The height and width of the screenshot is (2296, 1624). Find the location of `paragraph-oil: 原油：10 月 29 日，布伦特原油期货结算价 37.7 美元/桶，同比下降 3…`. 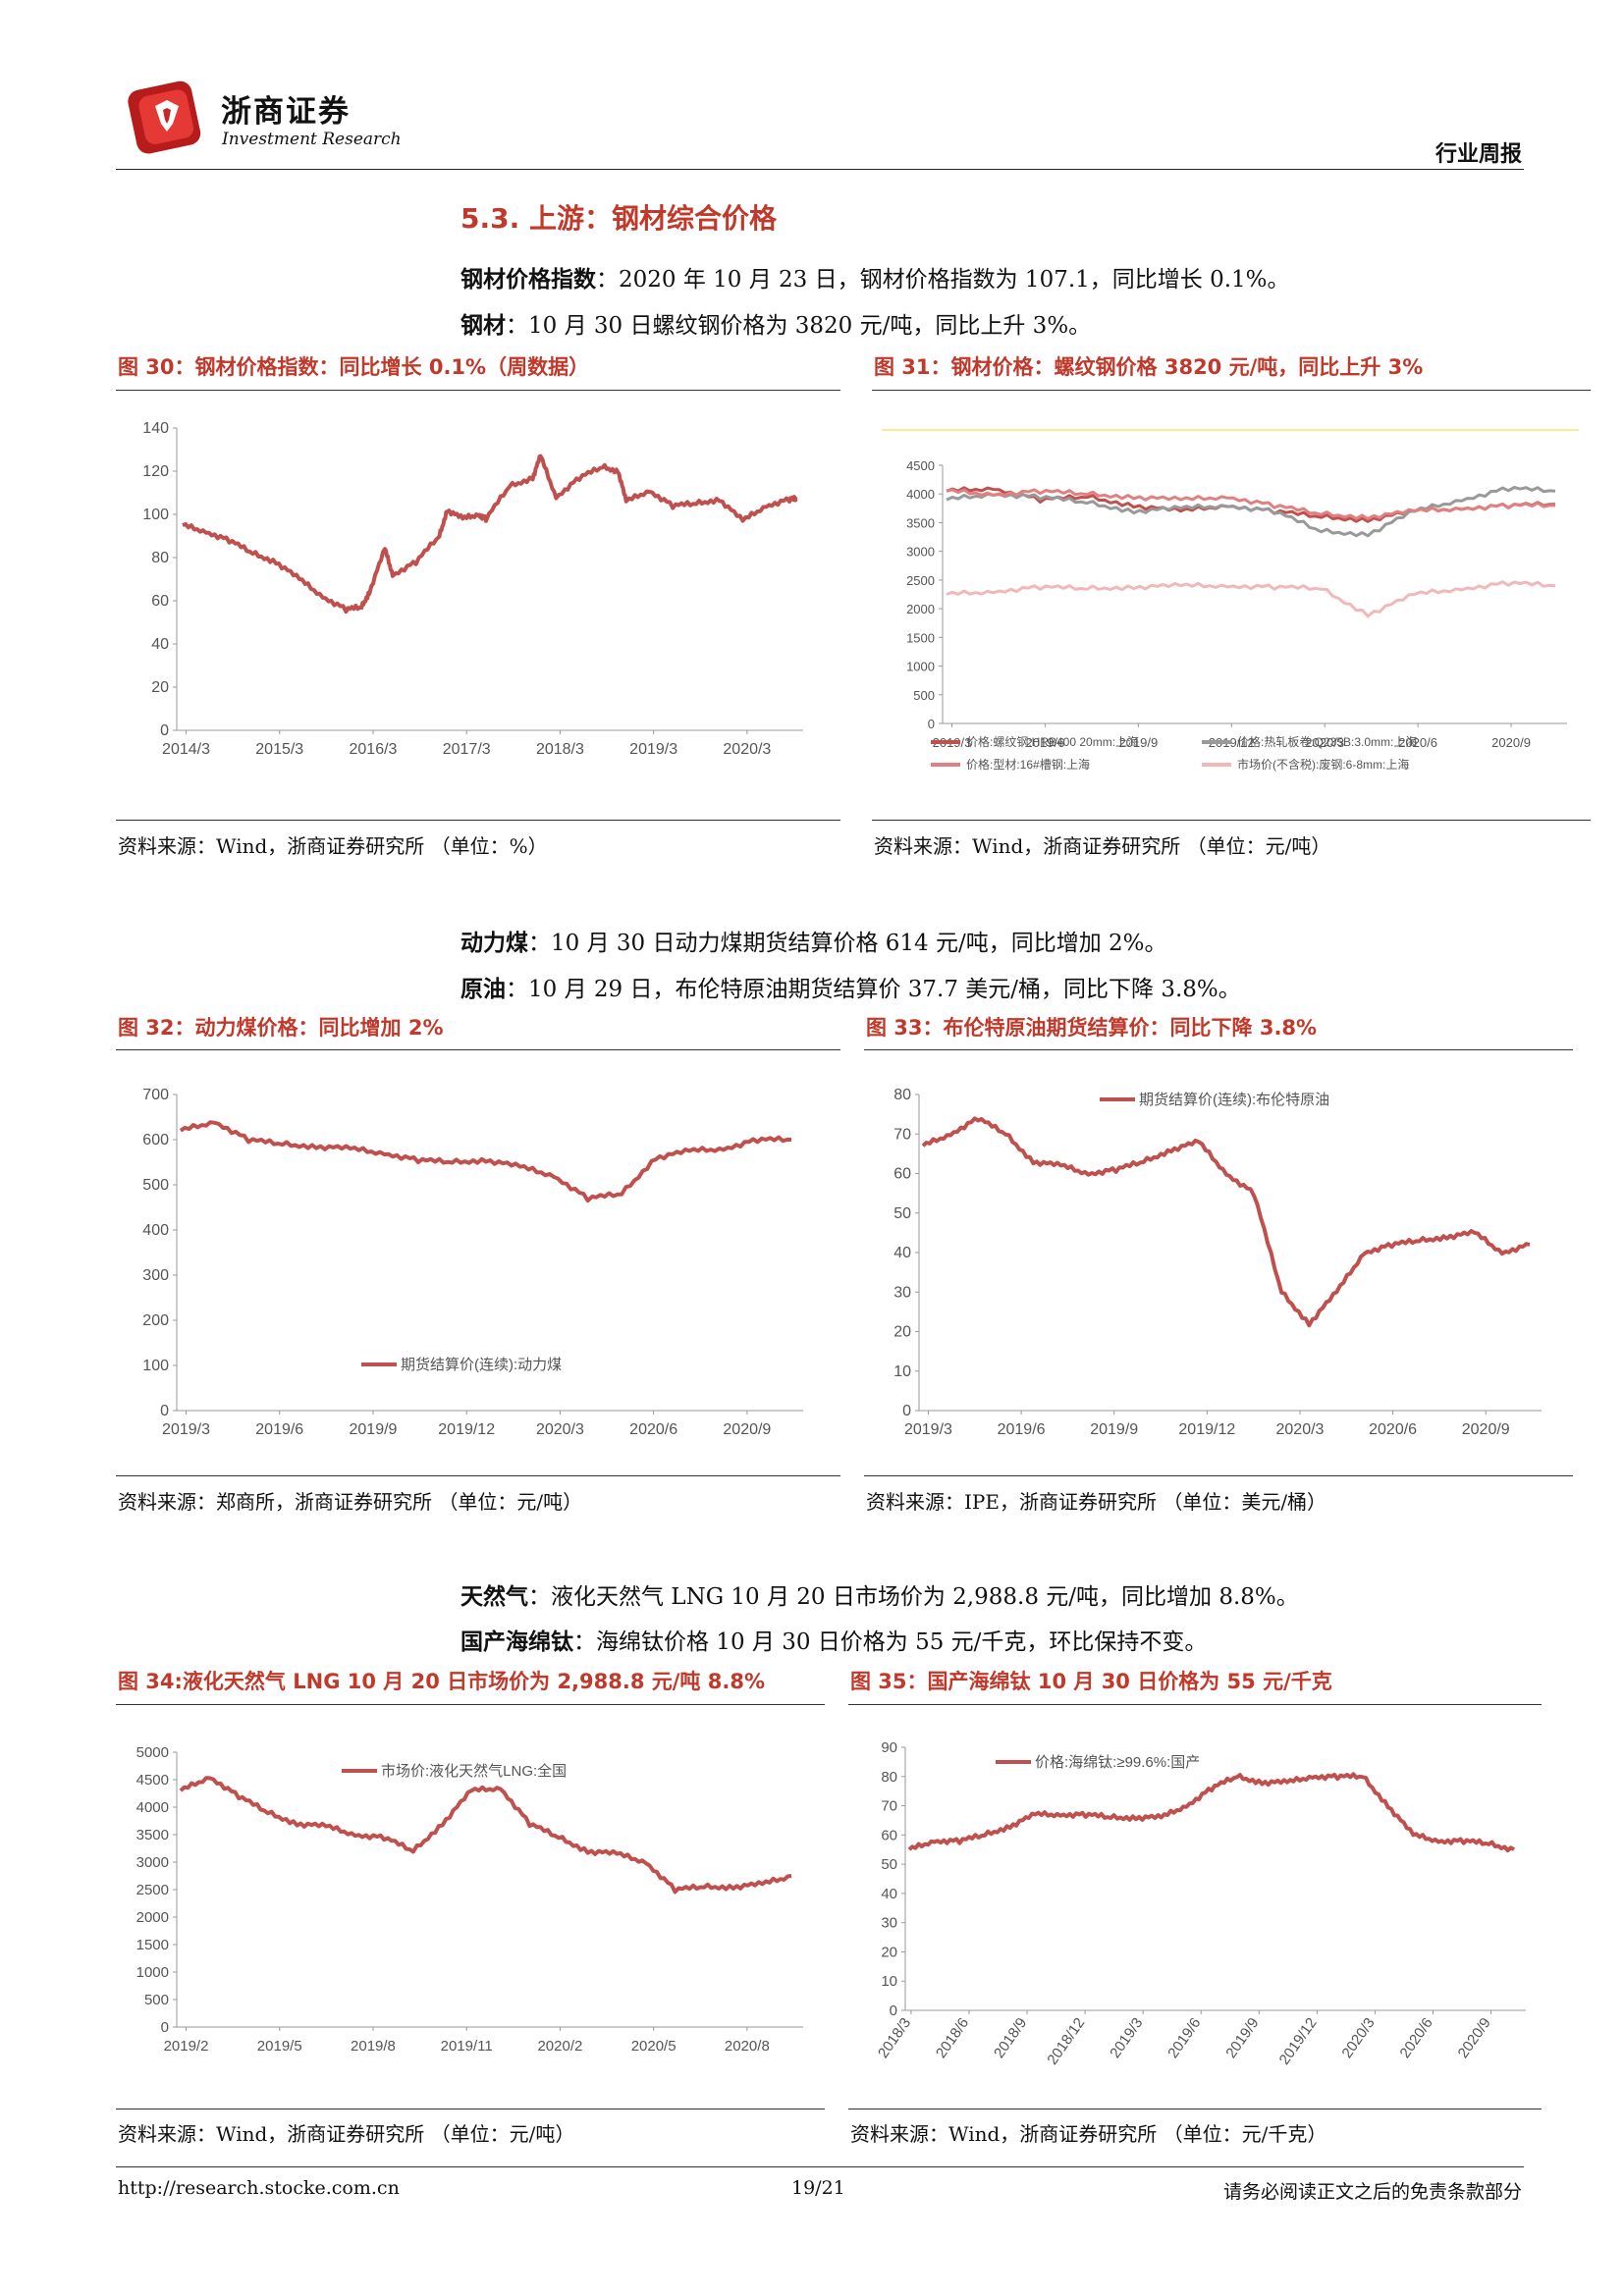

paragraph-oil: 原油：10 月 29 日，布伦特原油期货结算价 37.7 美元/桶，同比下降 3… is located at coordinates (850, 990).